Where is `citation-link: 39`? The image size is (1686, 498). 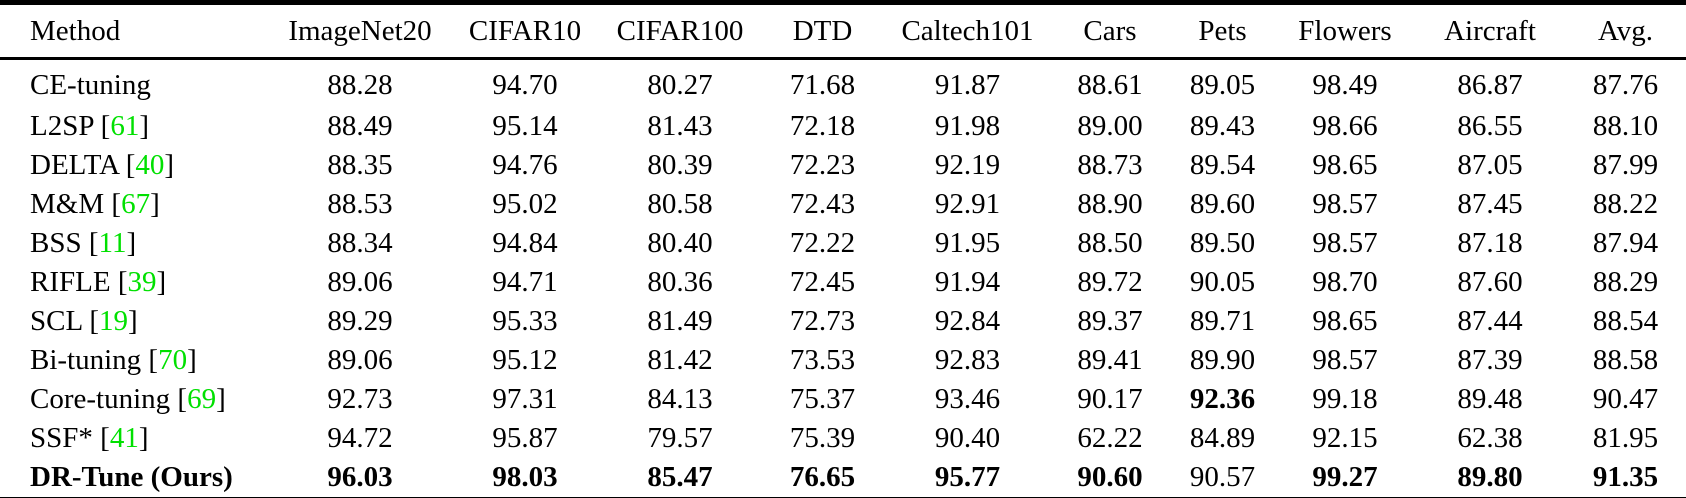
citation-link: 39 is located at coordinates (142, 282).